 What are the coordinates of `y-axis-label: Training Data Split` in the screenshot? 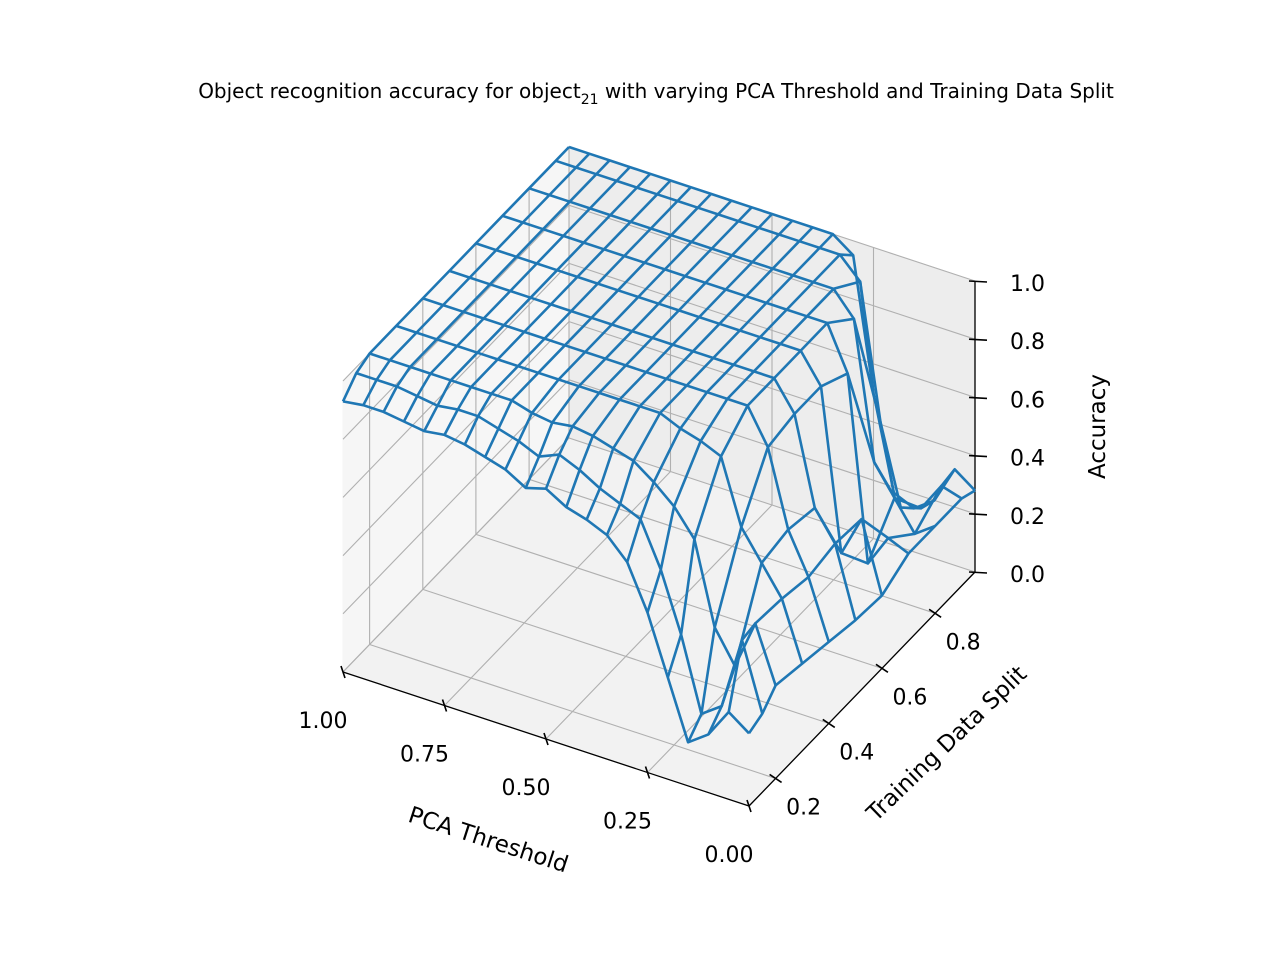 It's located at (946, 744).